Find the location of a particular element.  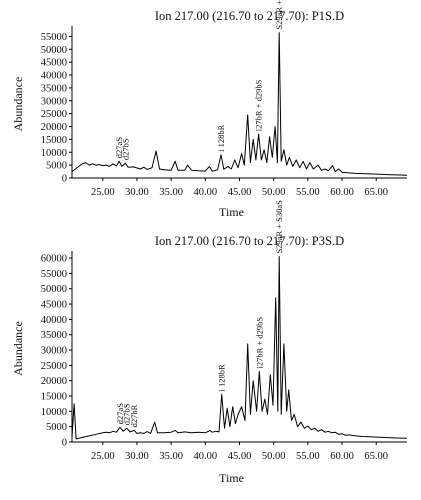

peak-annotation: d27bR is located at coordinates (134, 415).